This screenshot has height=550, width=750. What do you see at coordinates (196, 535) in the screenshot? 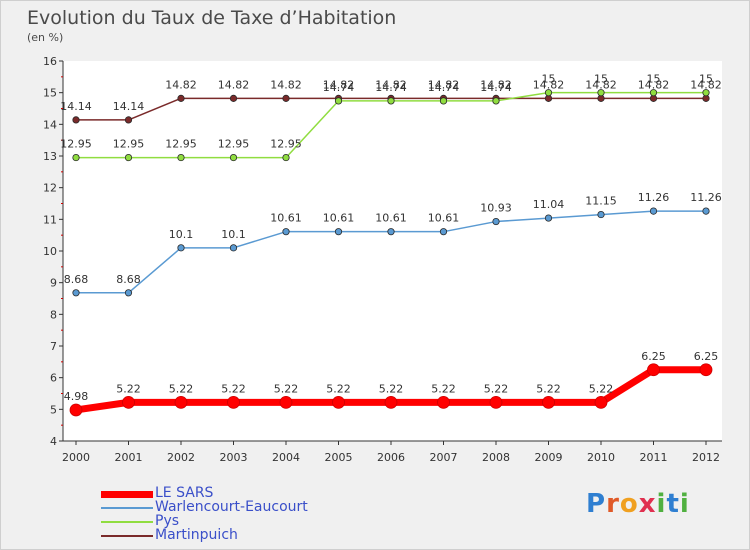
I see `legend-label: Martinpuich` at bounding box center [196, 535].